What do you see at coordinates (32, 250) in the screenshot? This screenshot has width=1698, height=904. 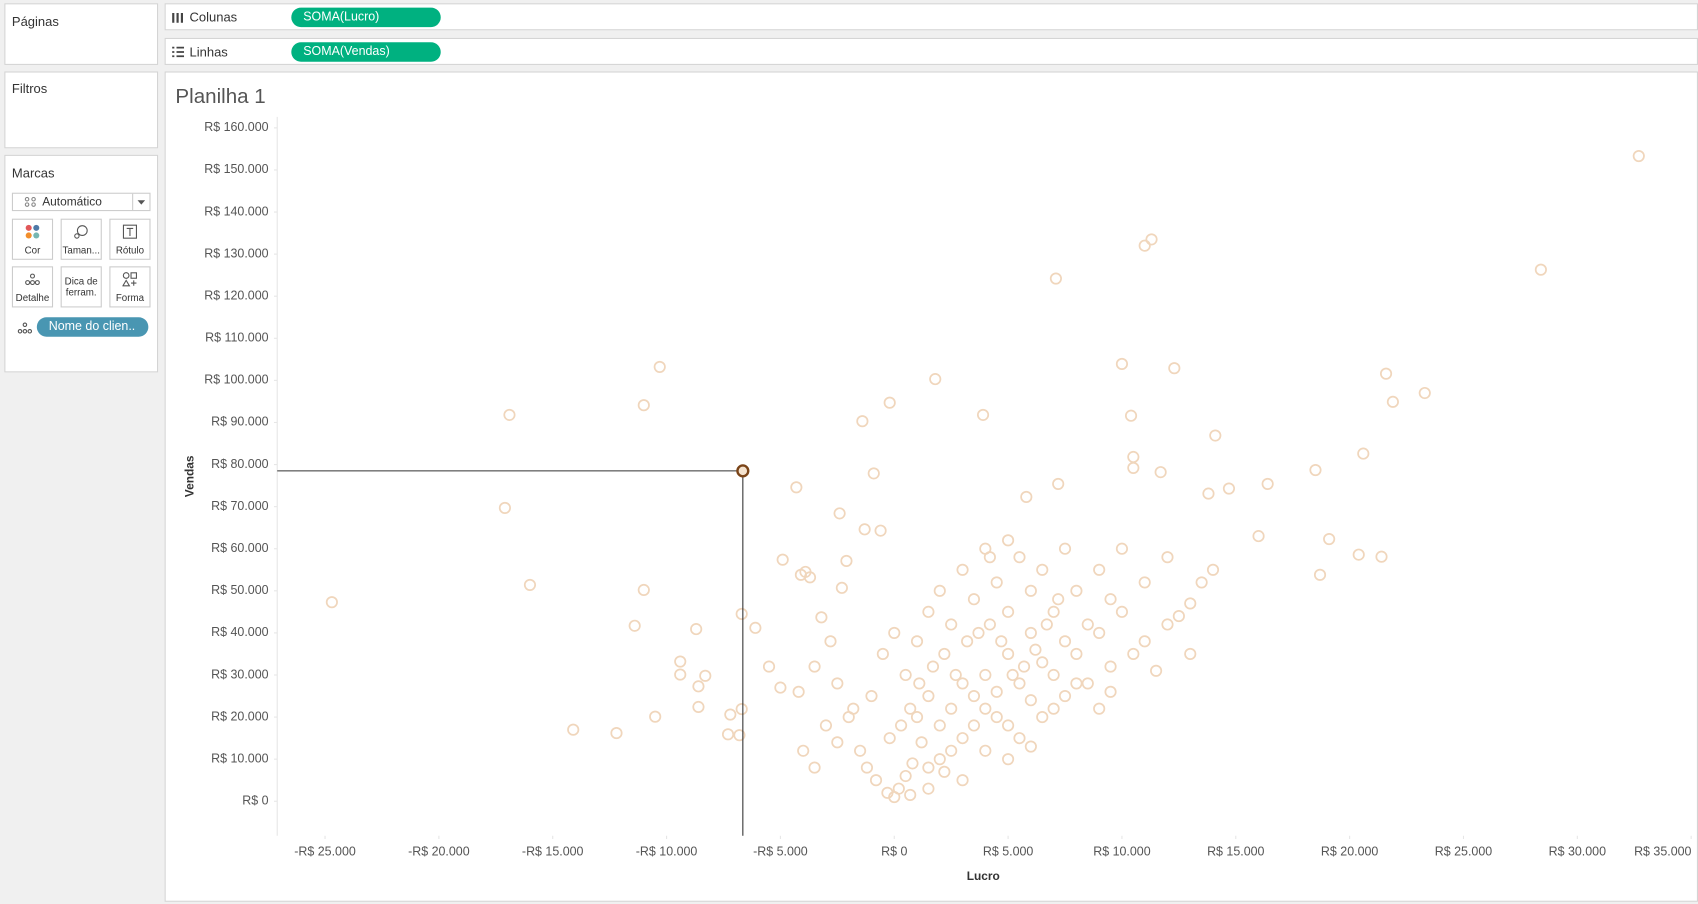 I see `card-label: Cor` at bounding box center [32, 250].